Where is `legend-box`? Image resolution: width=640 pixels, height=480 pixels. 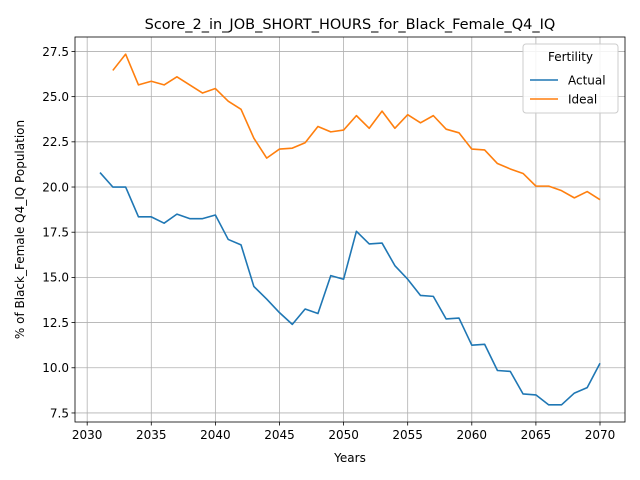
legend-box is located at coordinates (570, 78).